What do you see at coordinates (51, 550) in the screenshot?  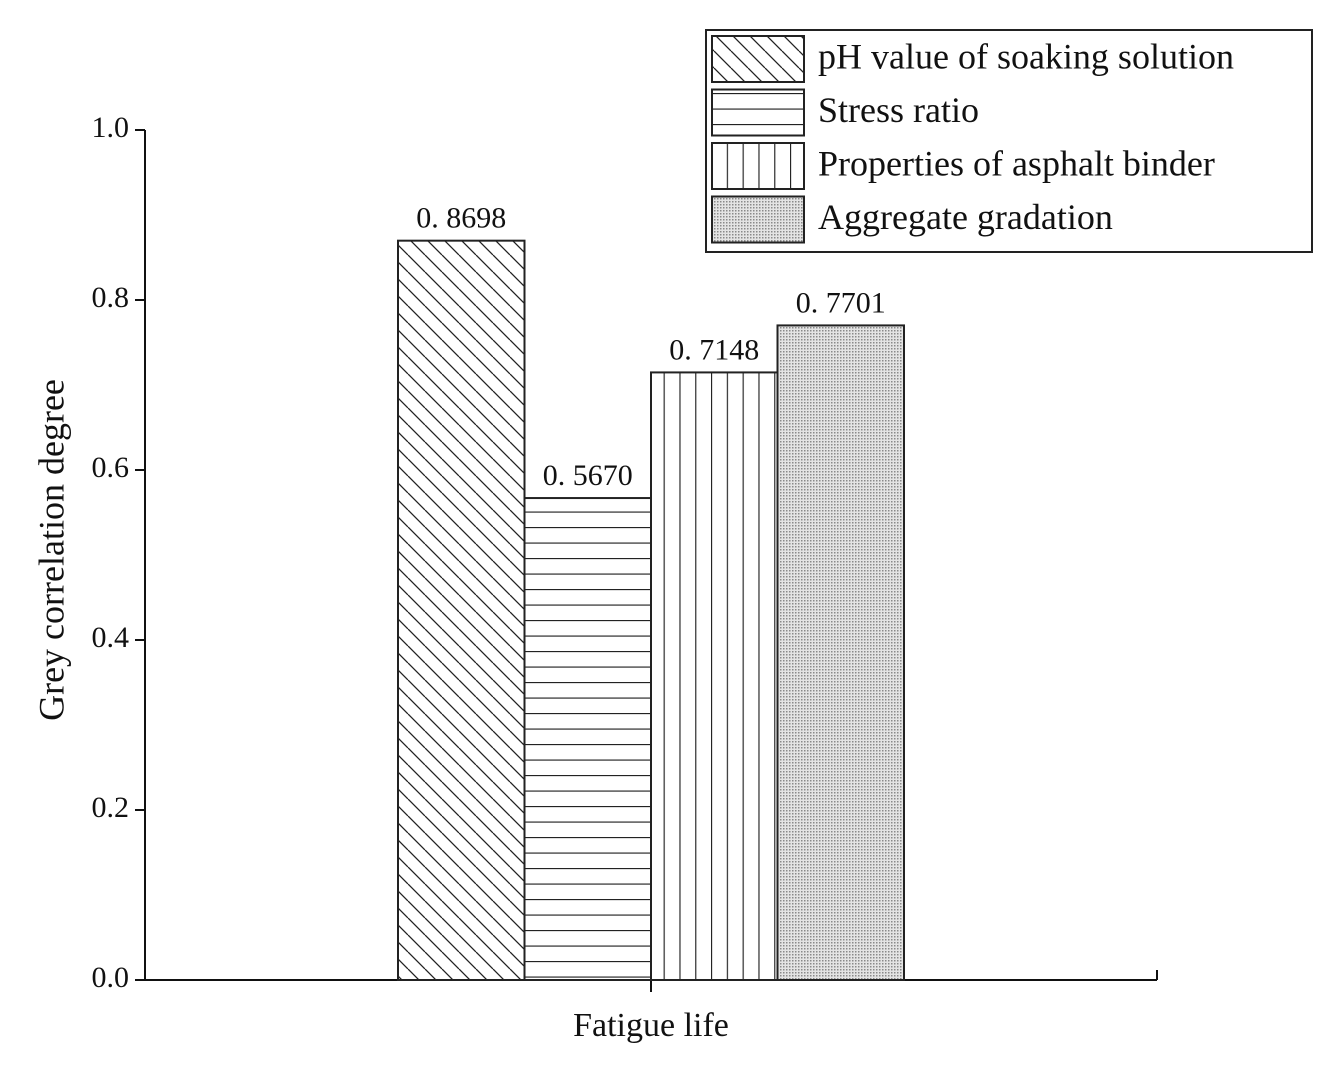 I see `y-axis-label: Grey correlation degree` at bounding box center [51, 550].